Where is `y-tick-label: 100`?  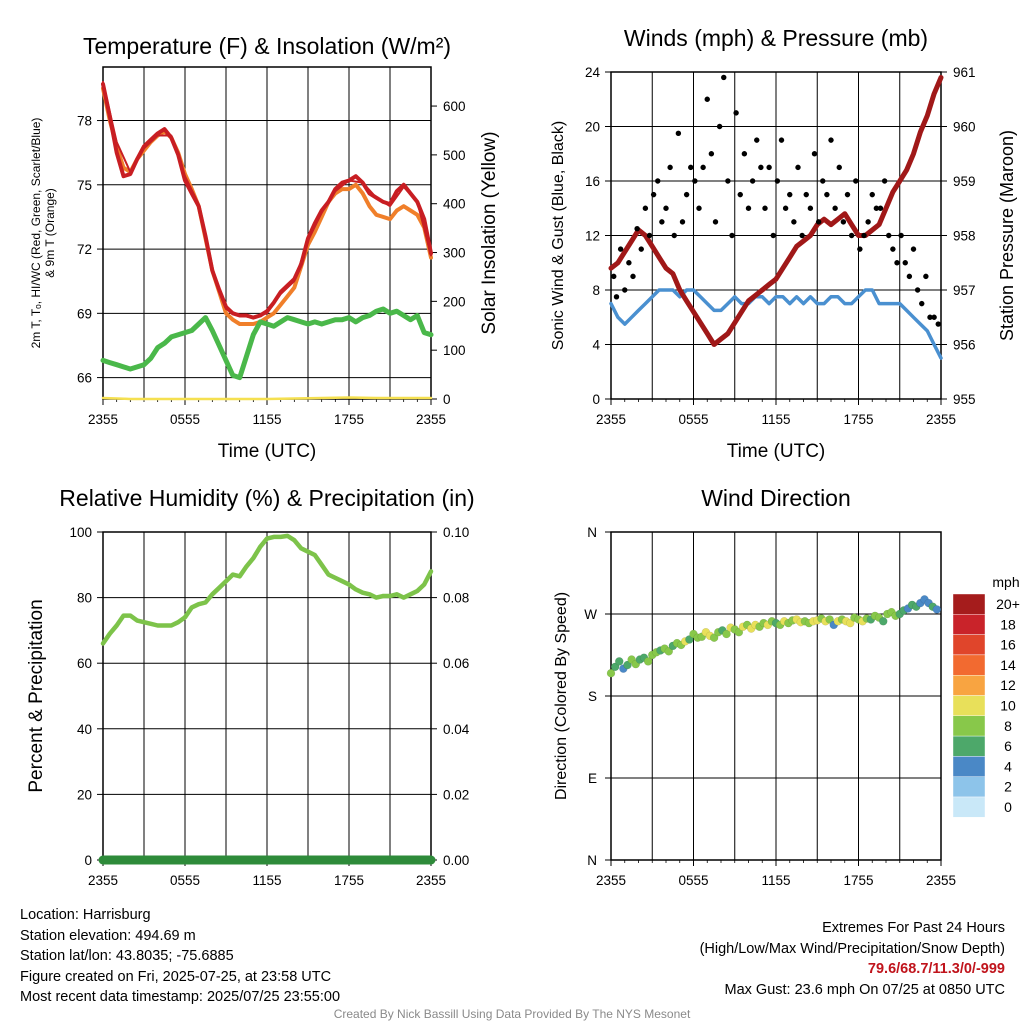 y-tick-label: 100 is located at coordinates (80, 532).